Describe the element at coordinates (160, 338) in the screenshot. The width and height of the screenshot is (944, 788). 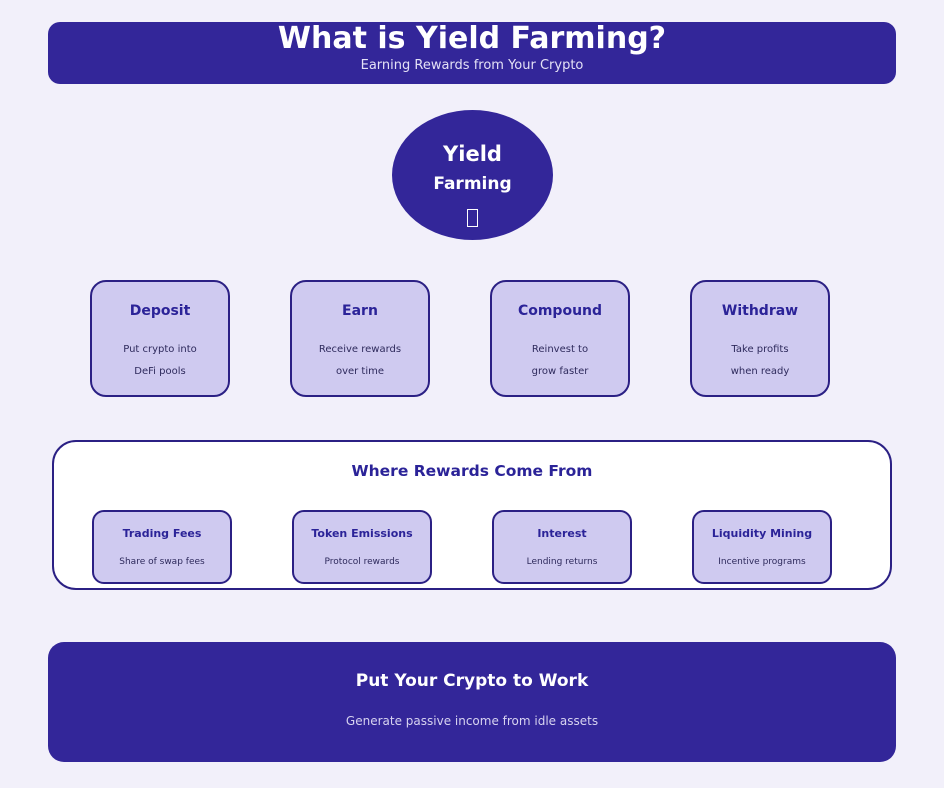
I see `step-card-deposit: Deposit Put crypto into DeFi pools` at that location.